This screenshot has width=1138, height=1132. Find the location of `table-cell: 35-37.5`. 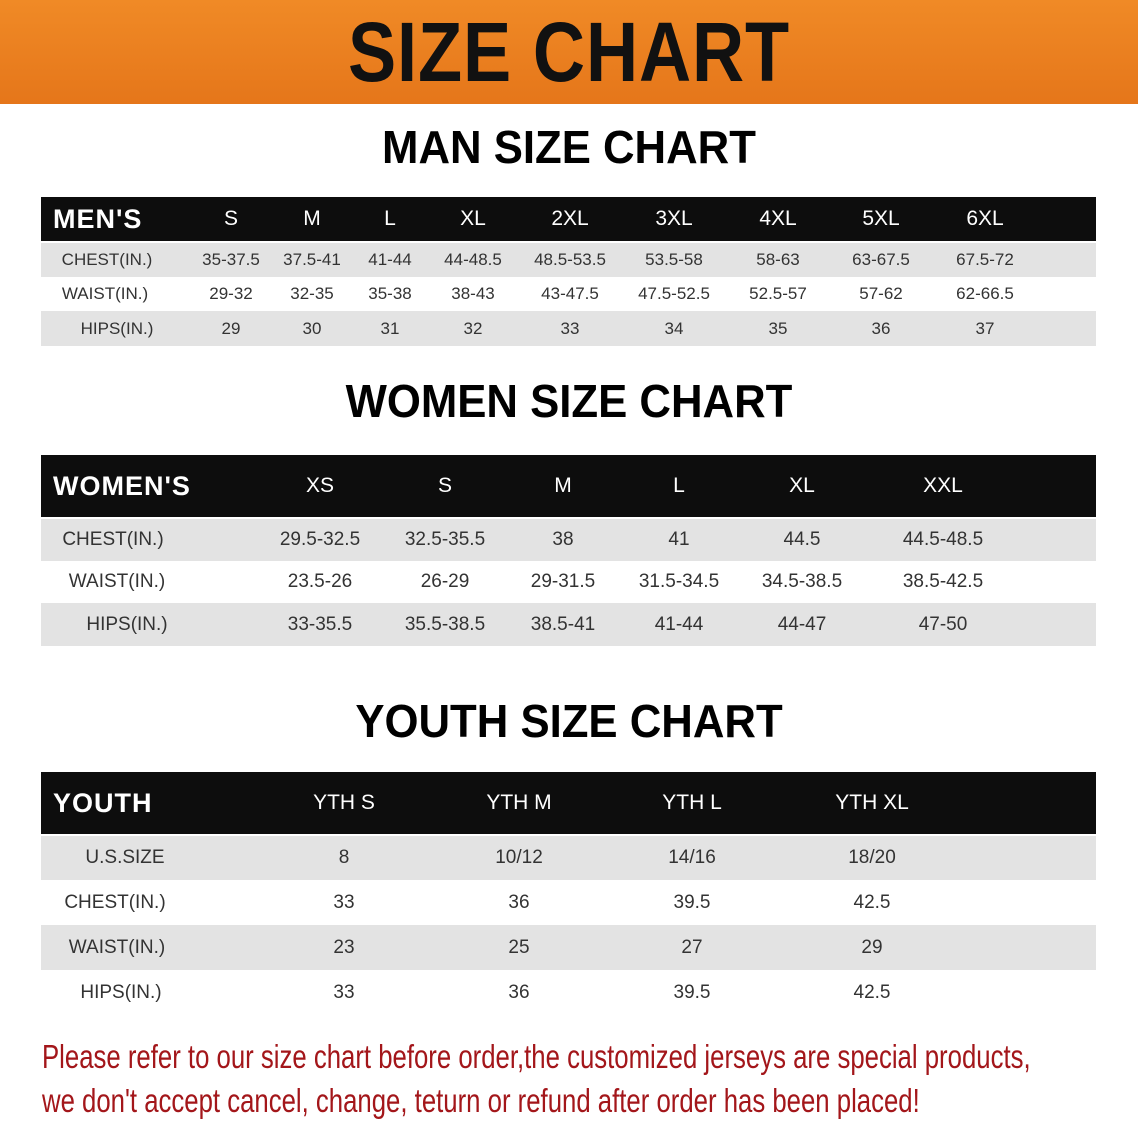

table-cell: 35-37.5 is located at coordinates (231, 259).